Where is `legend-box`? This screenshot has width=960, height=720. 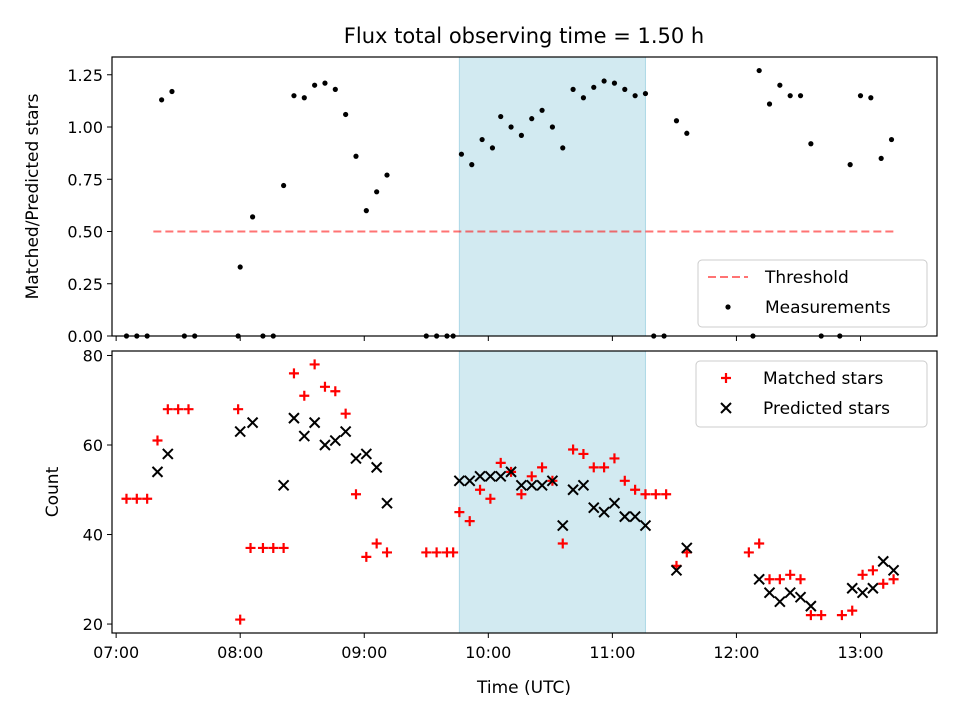
legend-box is located at coordinates (812, 293).